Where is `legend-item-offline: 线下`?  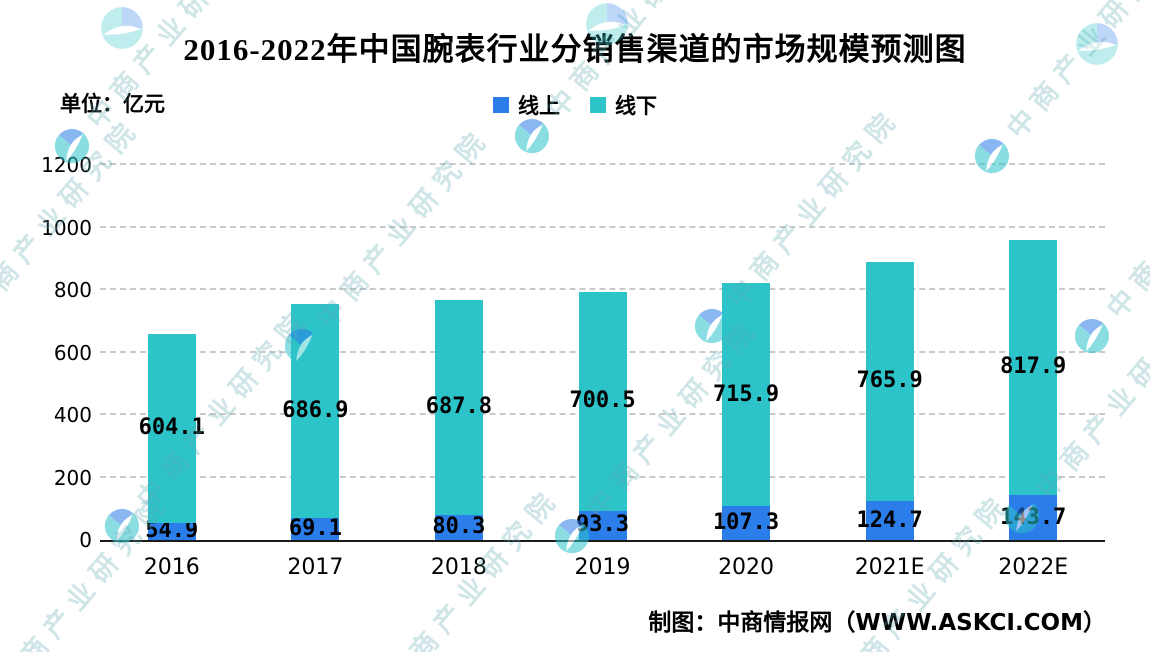 legend-item-offline: 线下 is located at coordinates (623, 105).